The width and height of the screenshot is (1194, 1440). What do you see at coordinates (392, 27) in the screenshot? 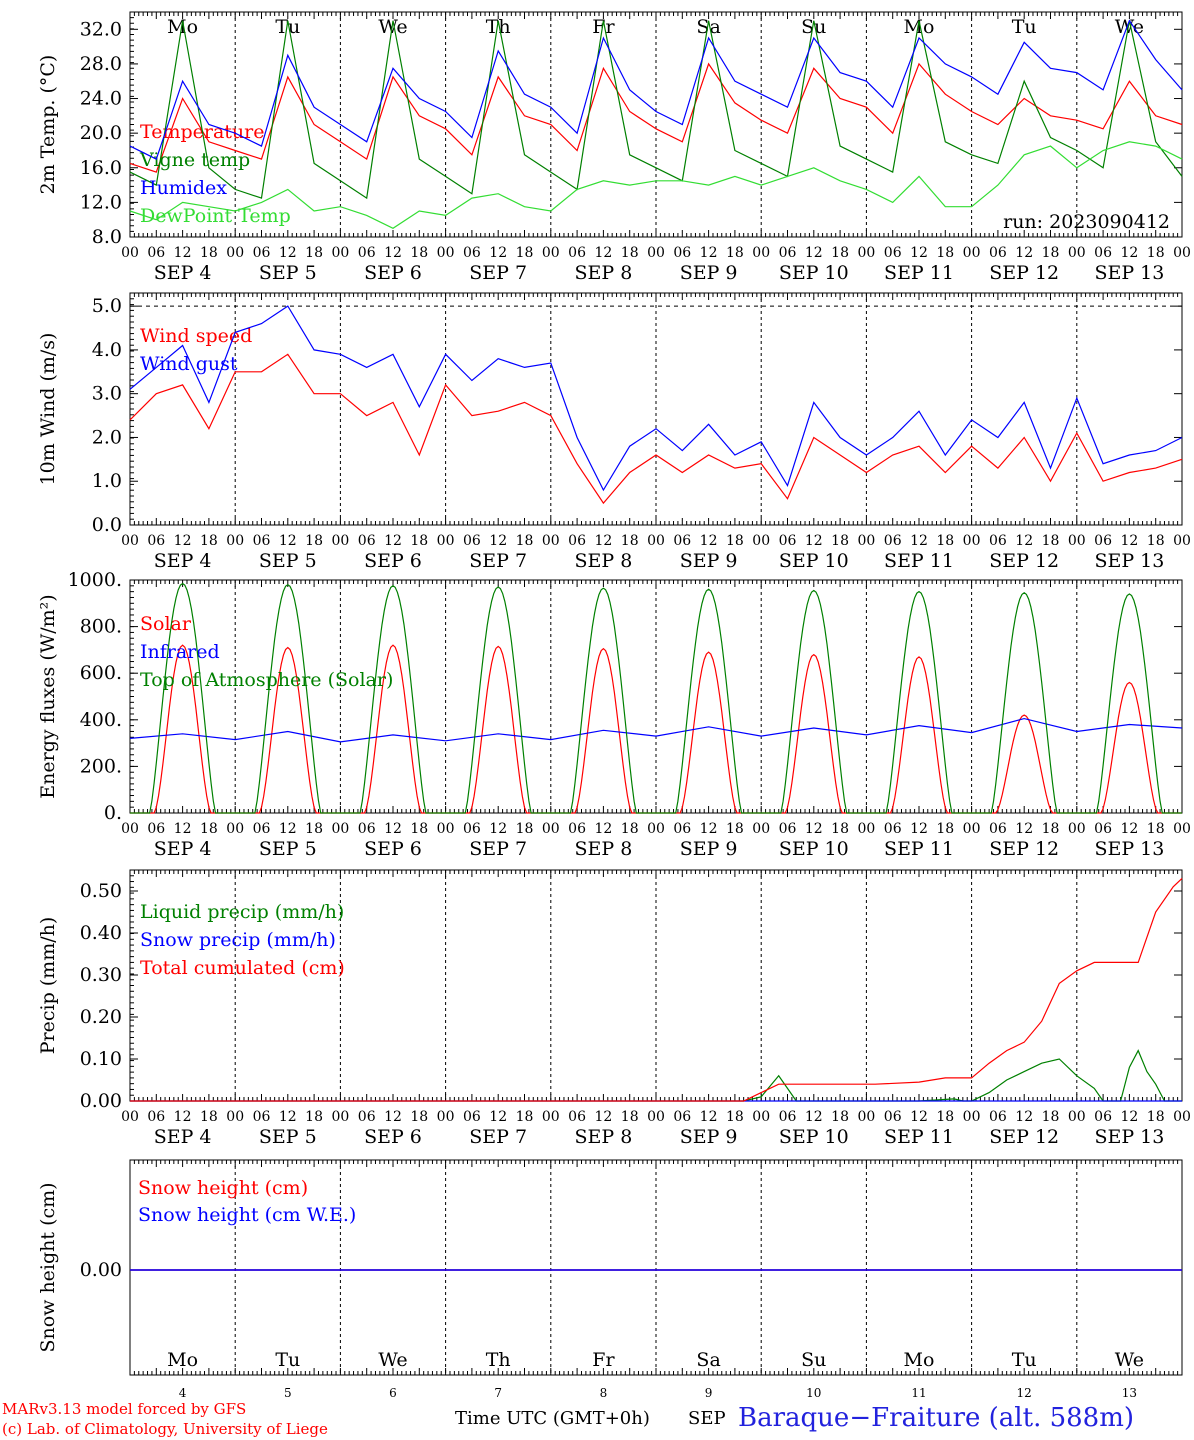
I see `weekday-label: We` at bounding box center [392, 27].